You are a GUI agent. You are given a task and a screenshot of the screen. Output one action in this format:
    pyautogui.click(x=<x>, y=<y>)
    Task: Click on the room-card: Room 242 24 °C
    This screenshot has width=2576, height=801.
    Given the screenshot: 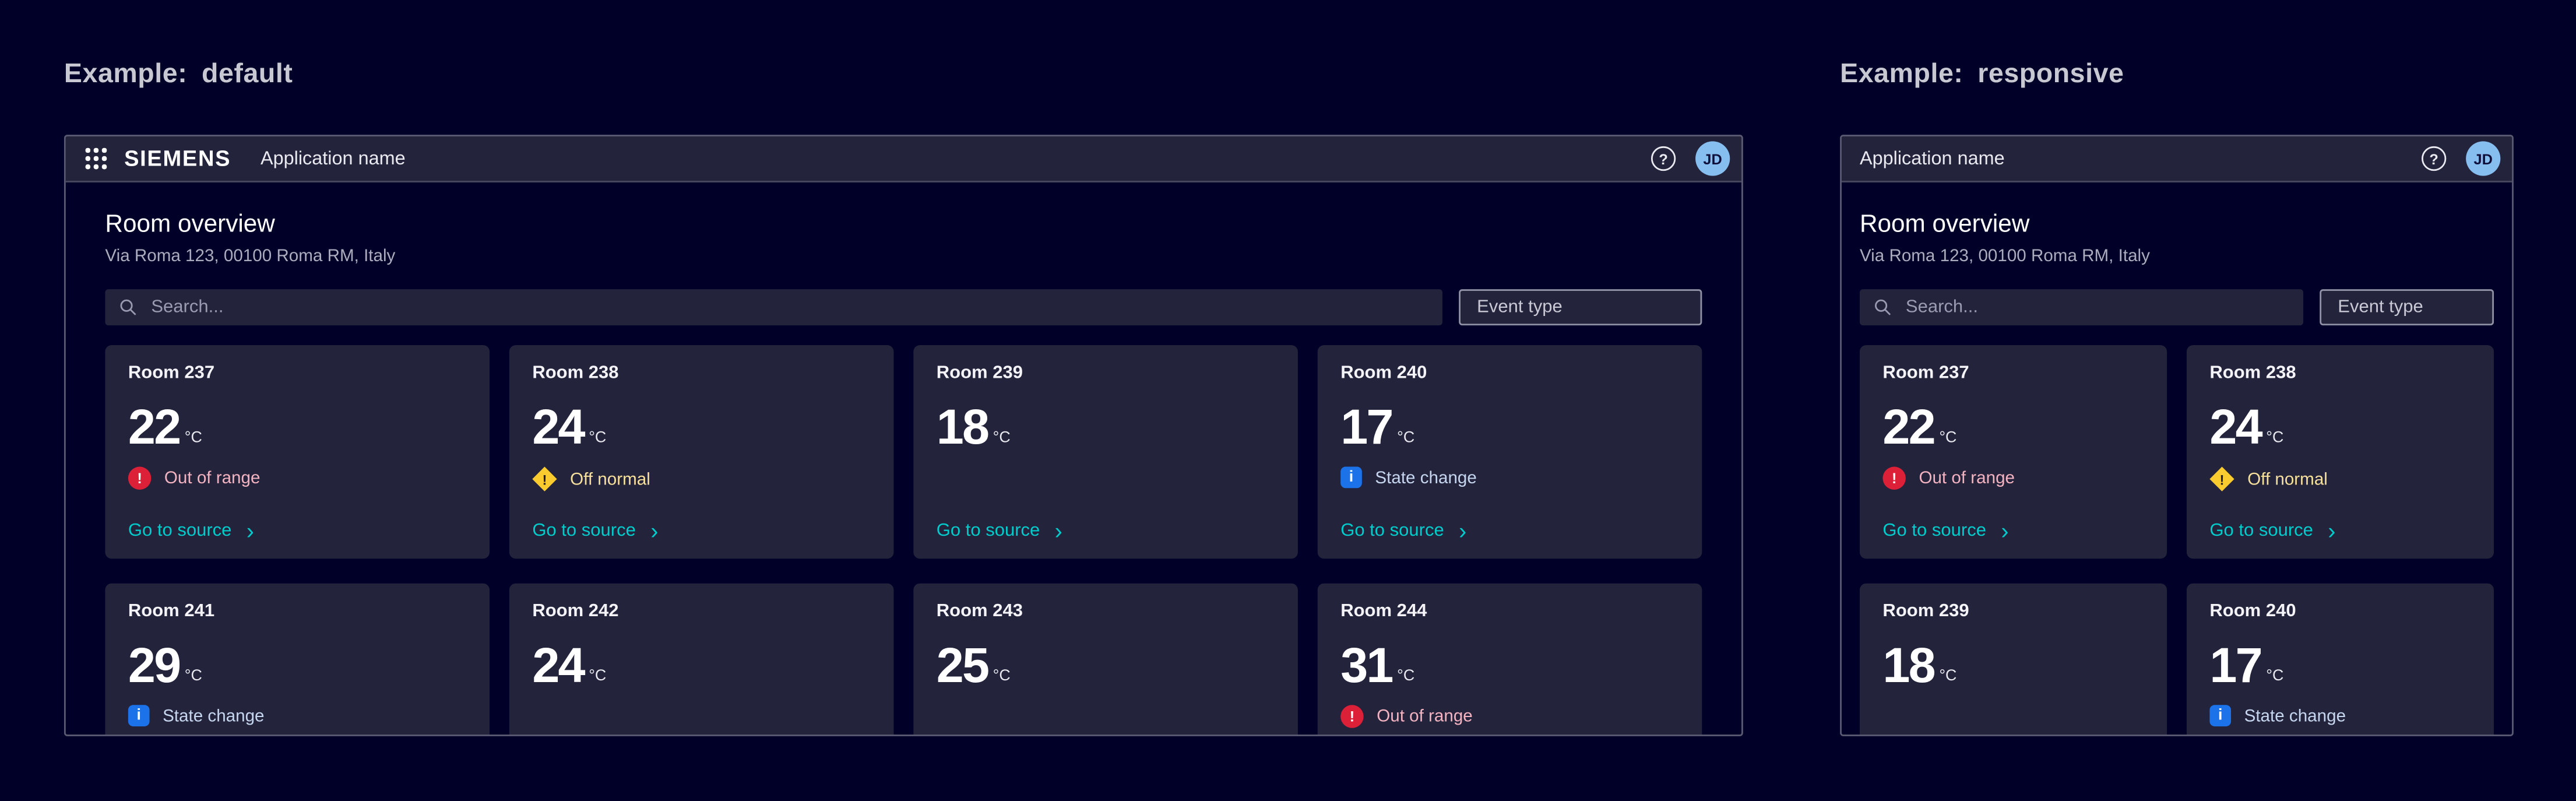 What is the action you would take?
    pyautogui.click(x=702, y=659)
    